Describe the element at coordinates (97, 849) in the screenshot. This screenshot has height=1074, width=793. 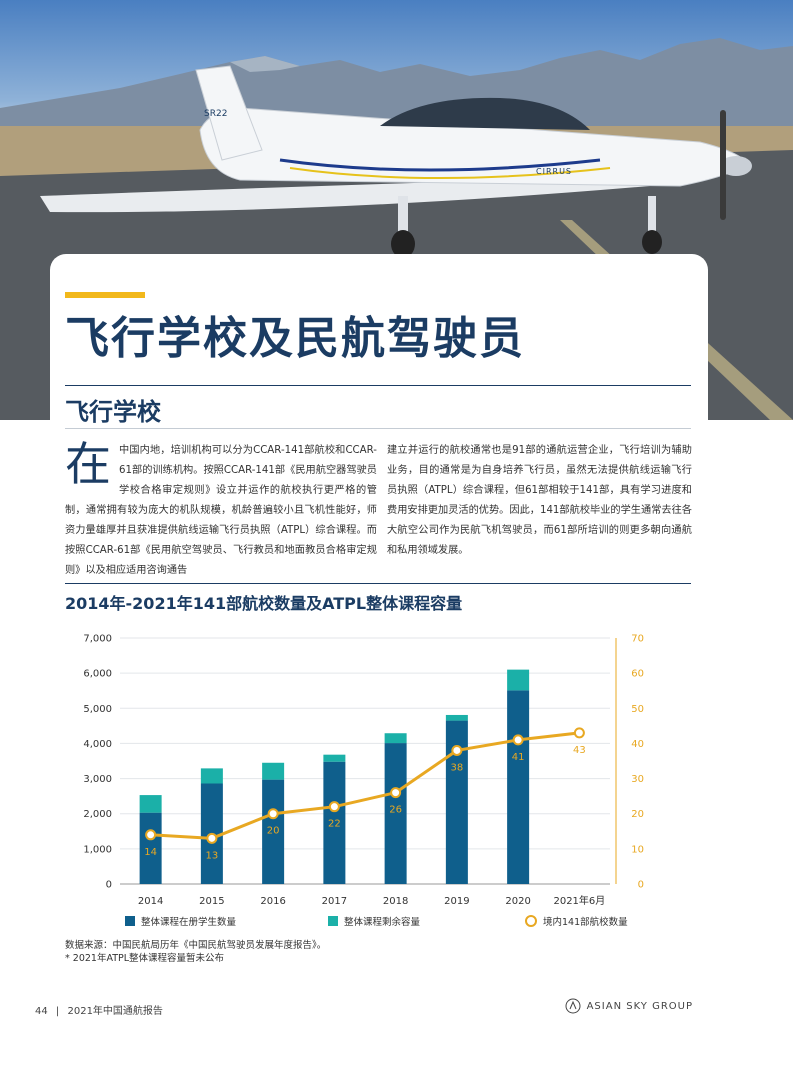
I see `y-left-tick-label: 1,000` at that location.